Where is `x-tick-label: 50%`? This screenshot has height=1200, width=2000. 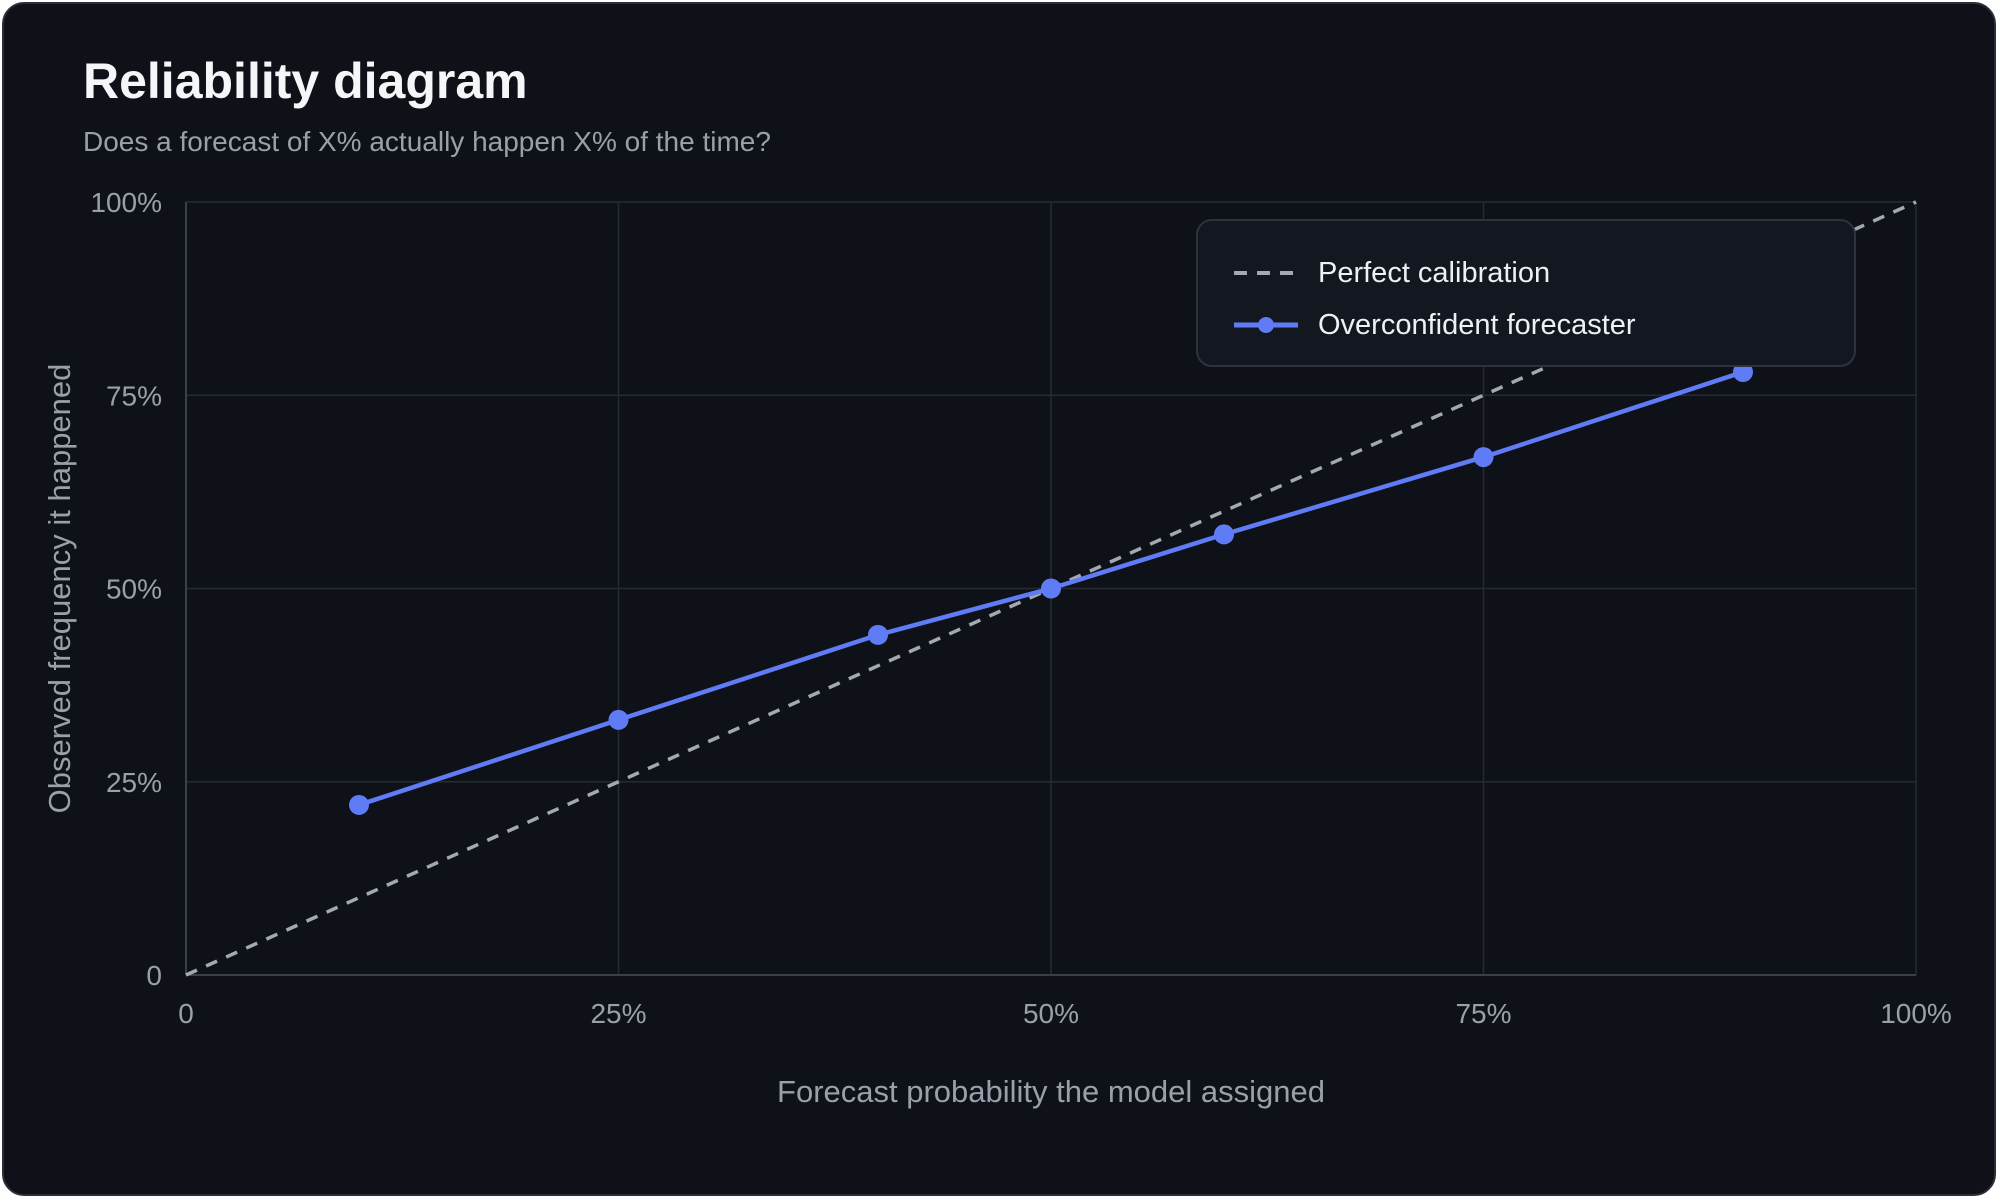 x-tick-label: 50% is located at coordinates (1051, 1013).